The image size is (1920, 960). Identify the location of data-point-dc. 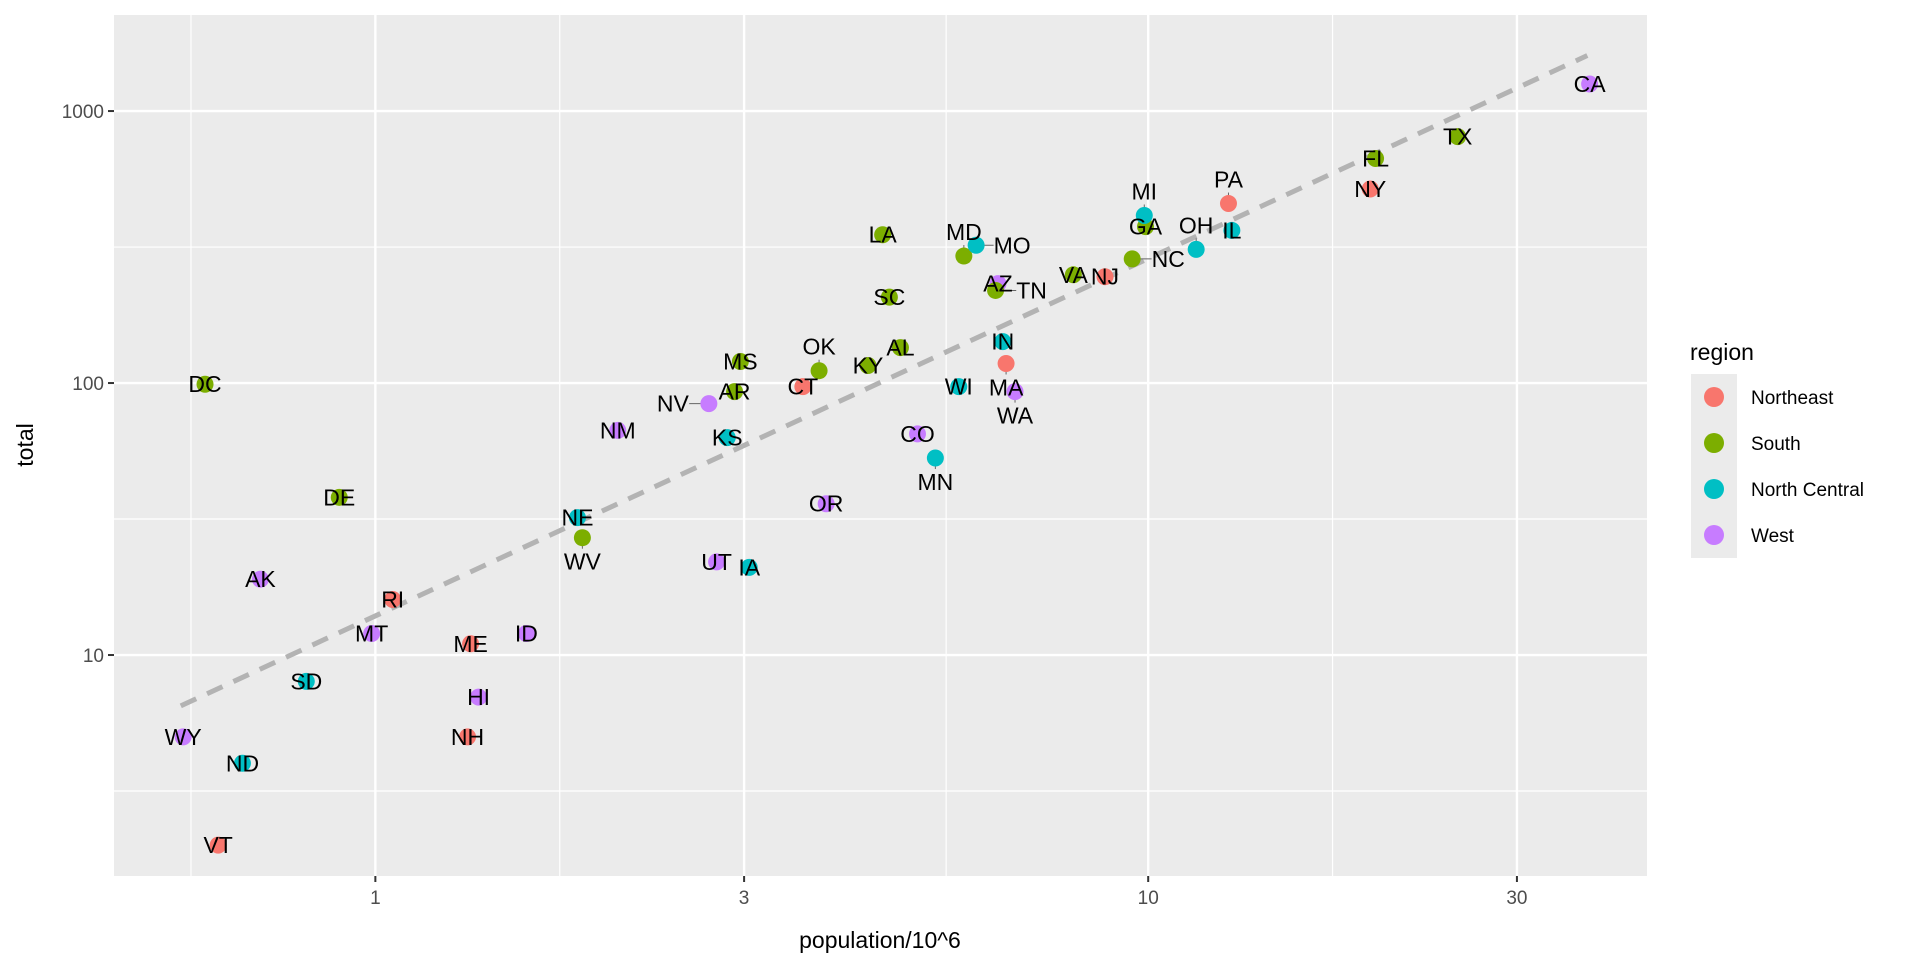
(205, 384).